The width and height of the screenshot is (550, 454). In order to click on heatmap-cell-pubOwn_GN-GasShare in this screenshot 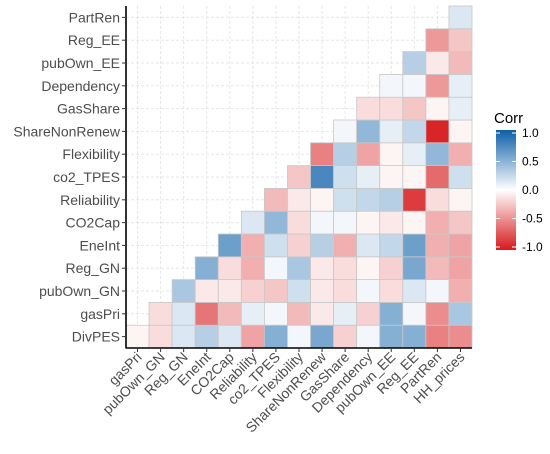, I will do `click(345, 291)`.